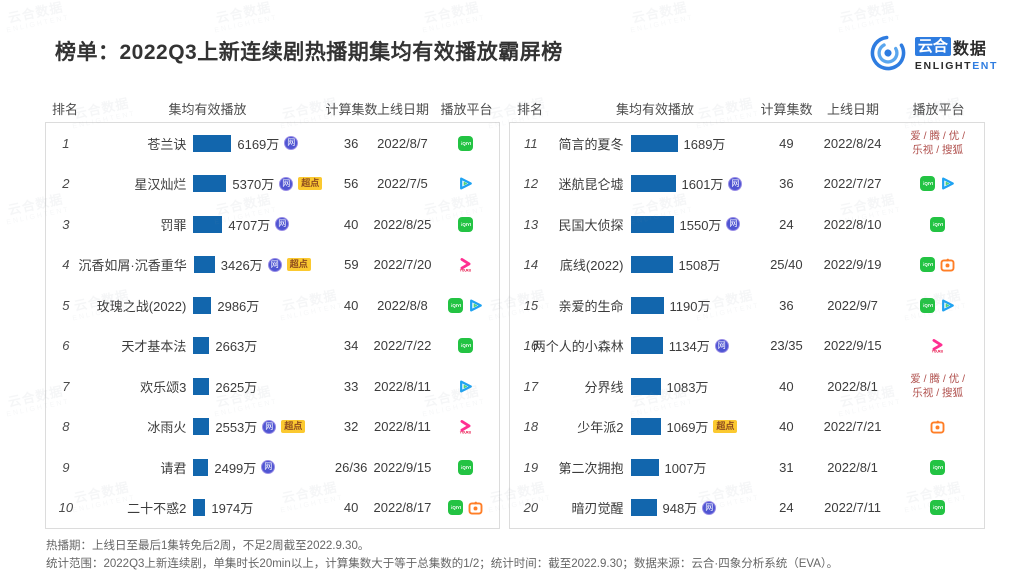  What do you see at coordinates (260, 183) in the screenshot?
I see `plays-cell: 5370万网超点` at bounding box center [260, 183].